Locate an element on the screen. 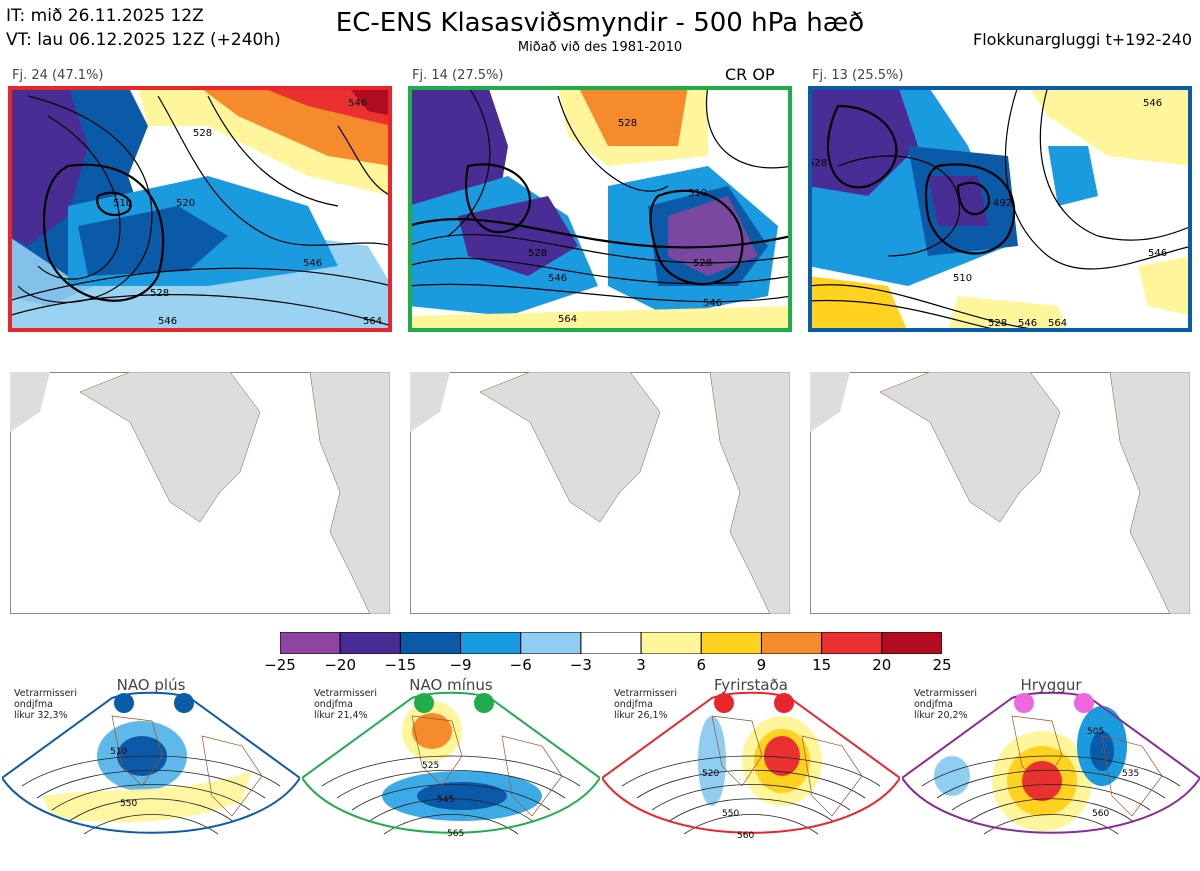  regime-contour-label: 510 is located at coordinates (118, 752).